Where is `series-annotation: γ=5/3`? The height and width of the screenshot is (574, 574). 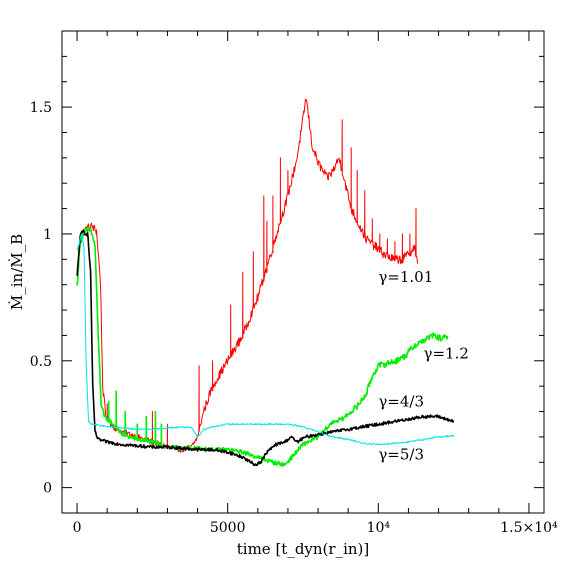 series-annotation: γ=5/3 is located at coordinates (401, 455).